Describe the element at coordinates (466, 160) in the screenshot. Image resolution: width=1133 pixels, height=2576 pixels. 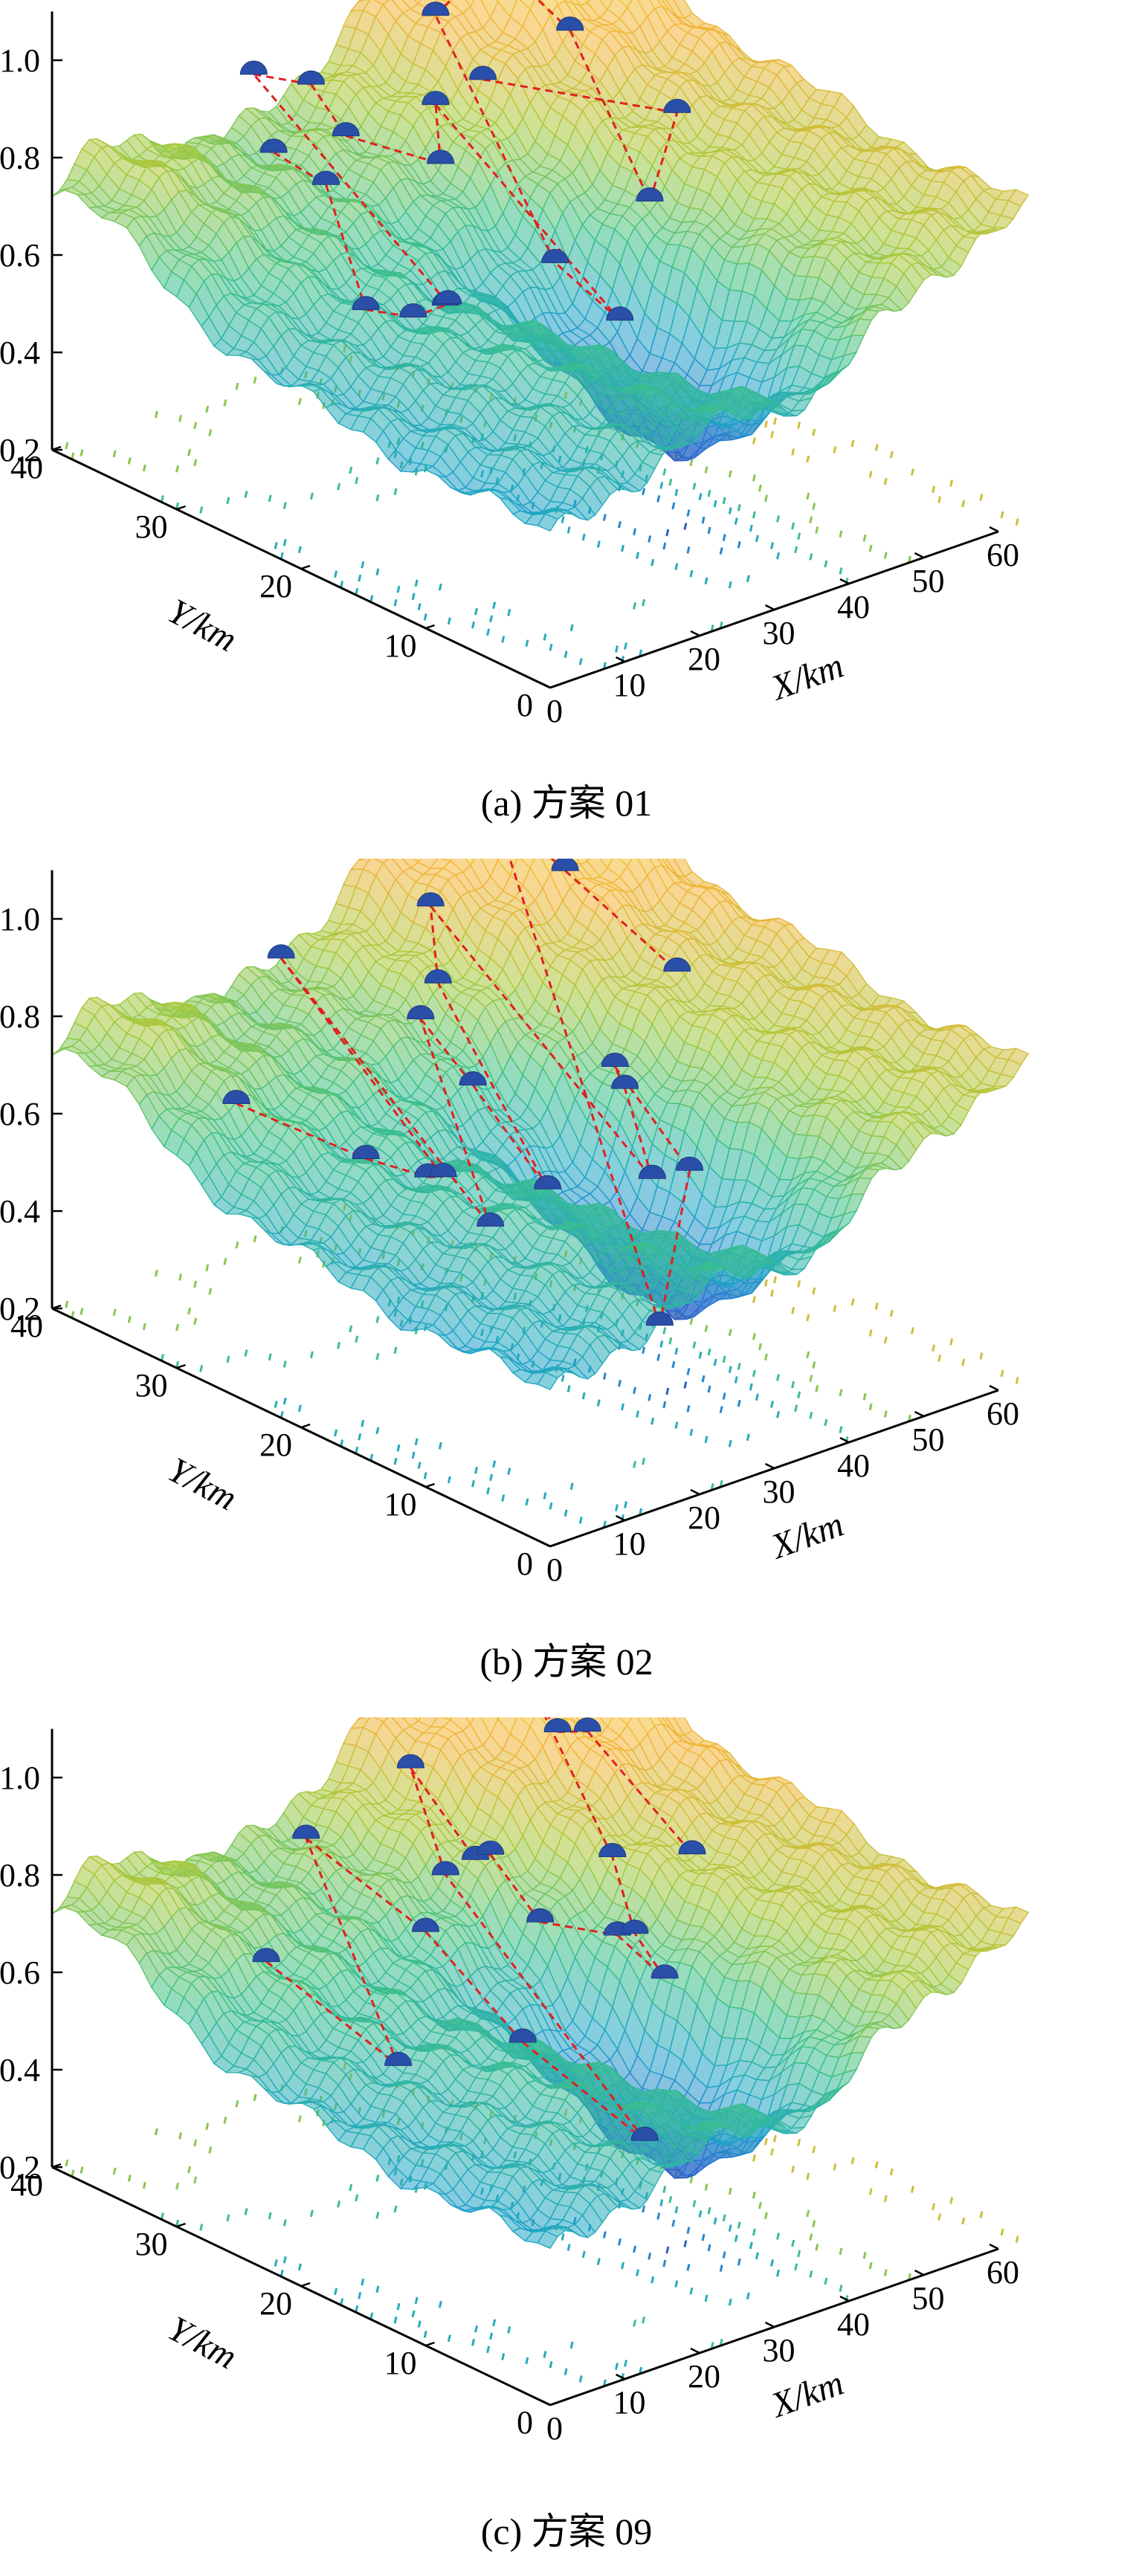
I see `route-lines` at that location.